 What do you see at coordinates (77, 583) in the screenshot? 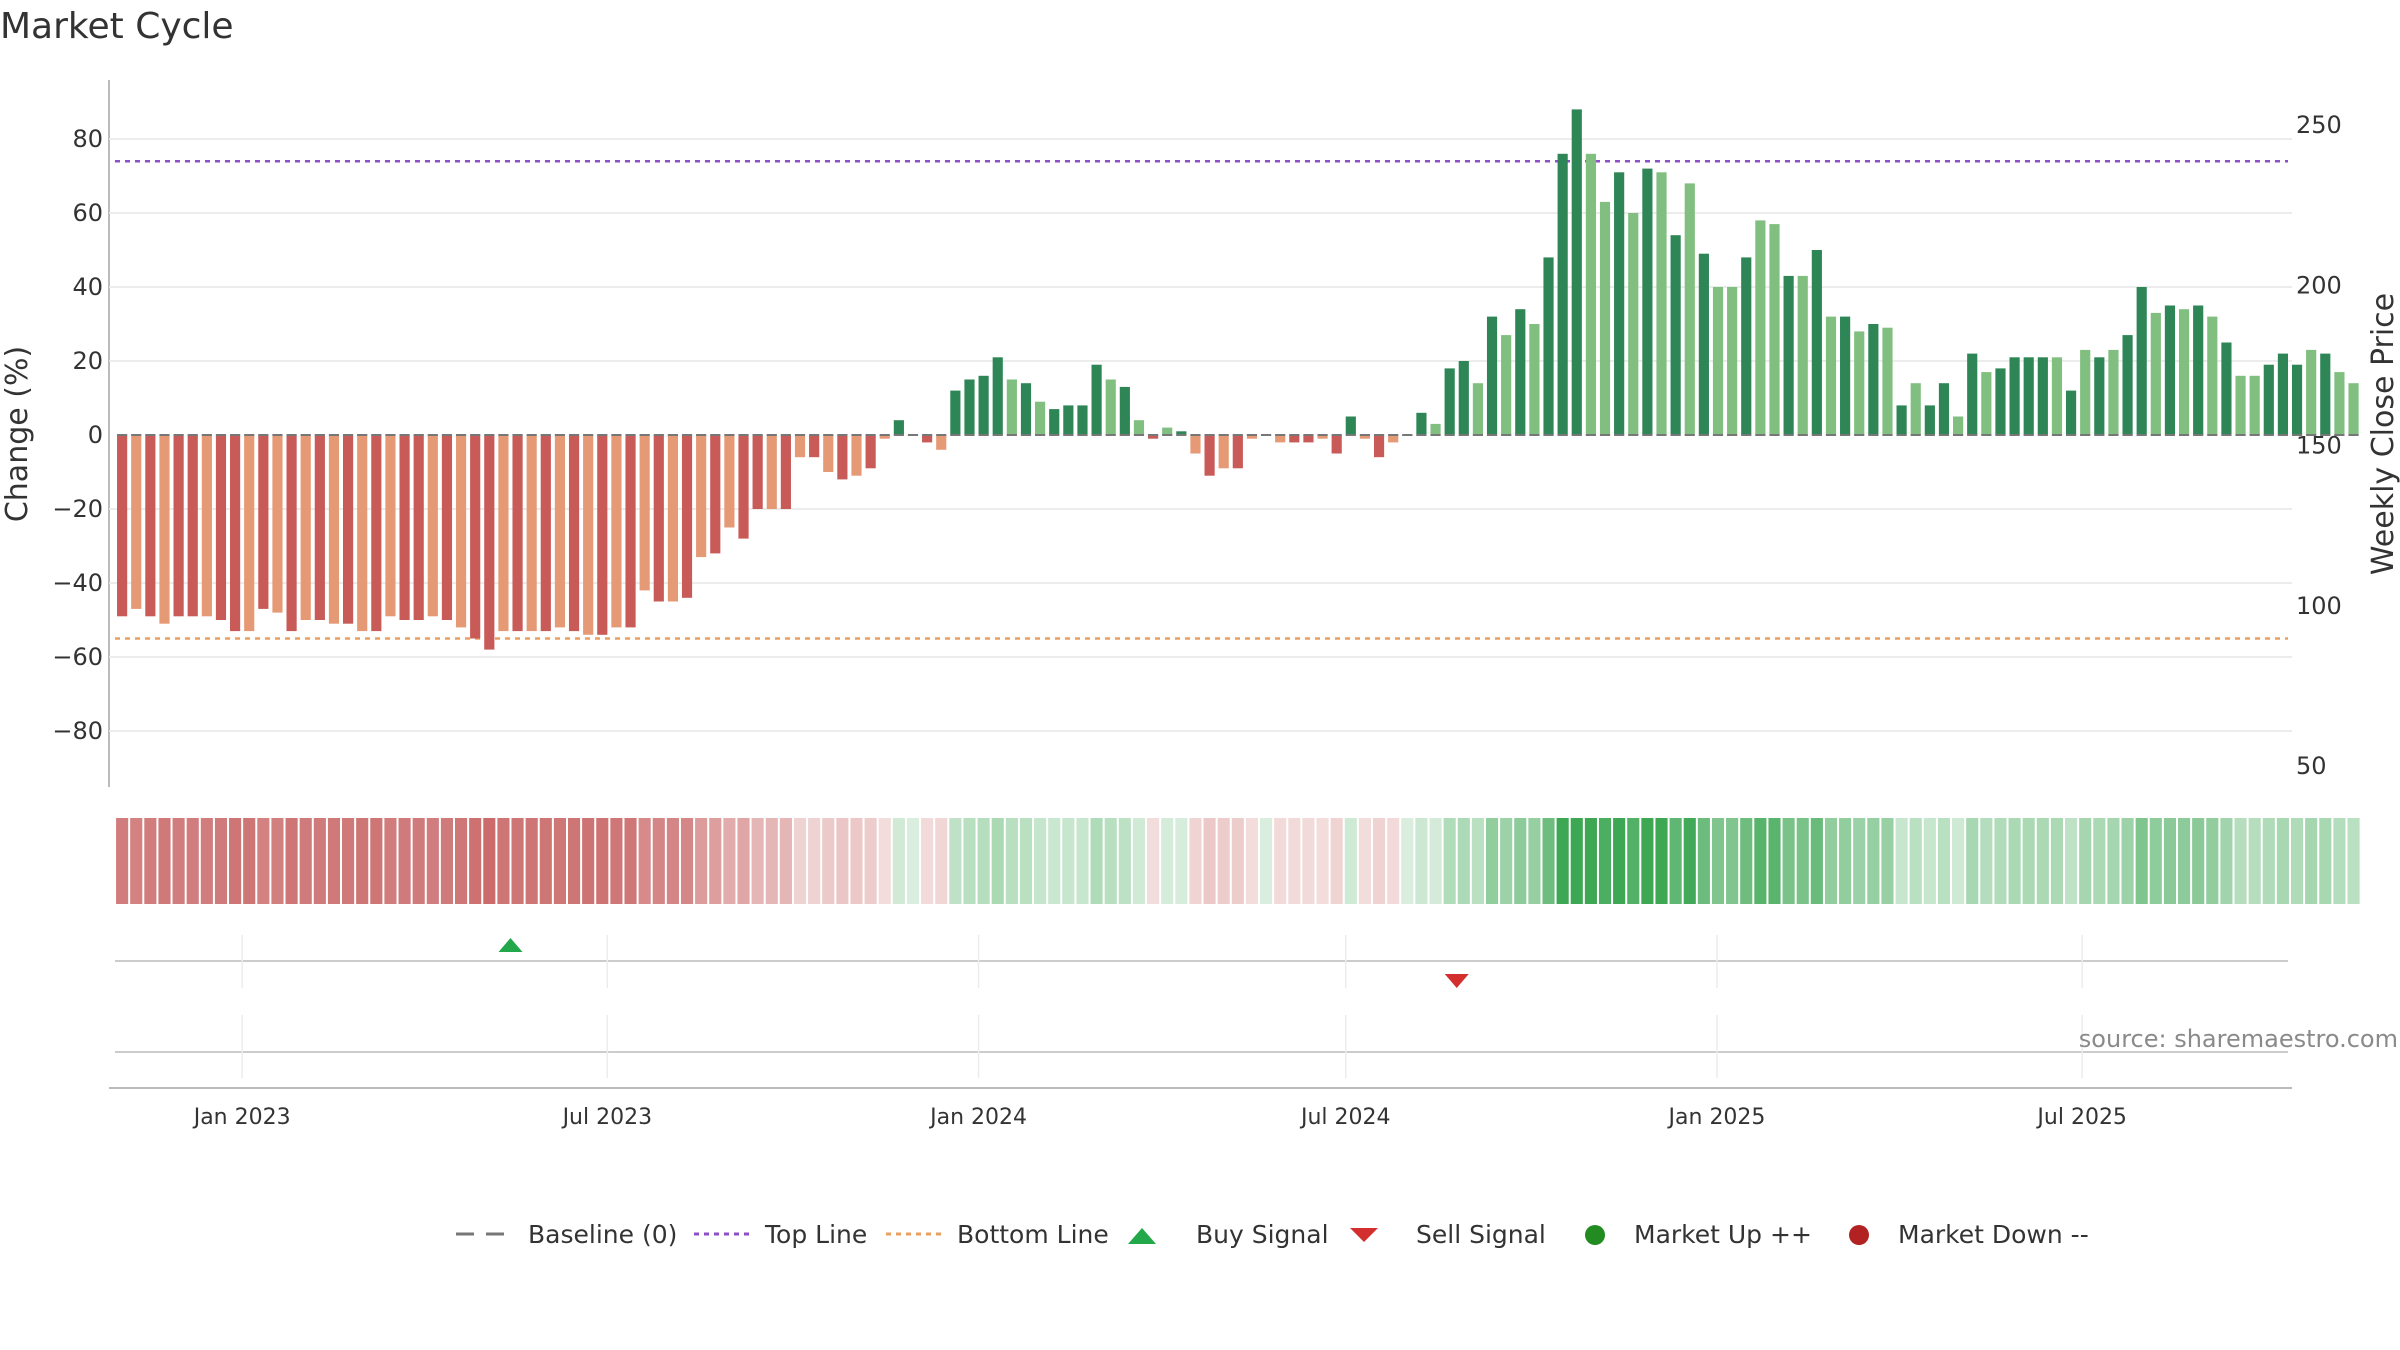
I see `y-tick-label: −40` at bounding box center [77, 583].